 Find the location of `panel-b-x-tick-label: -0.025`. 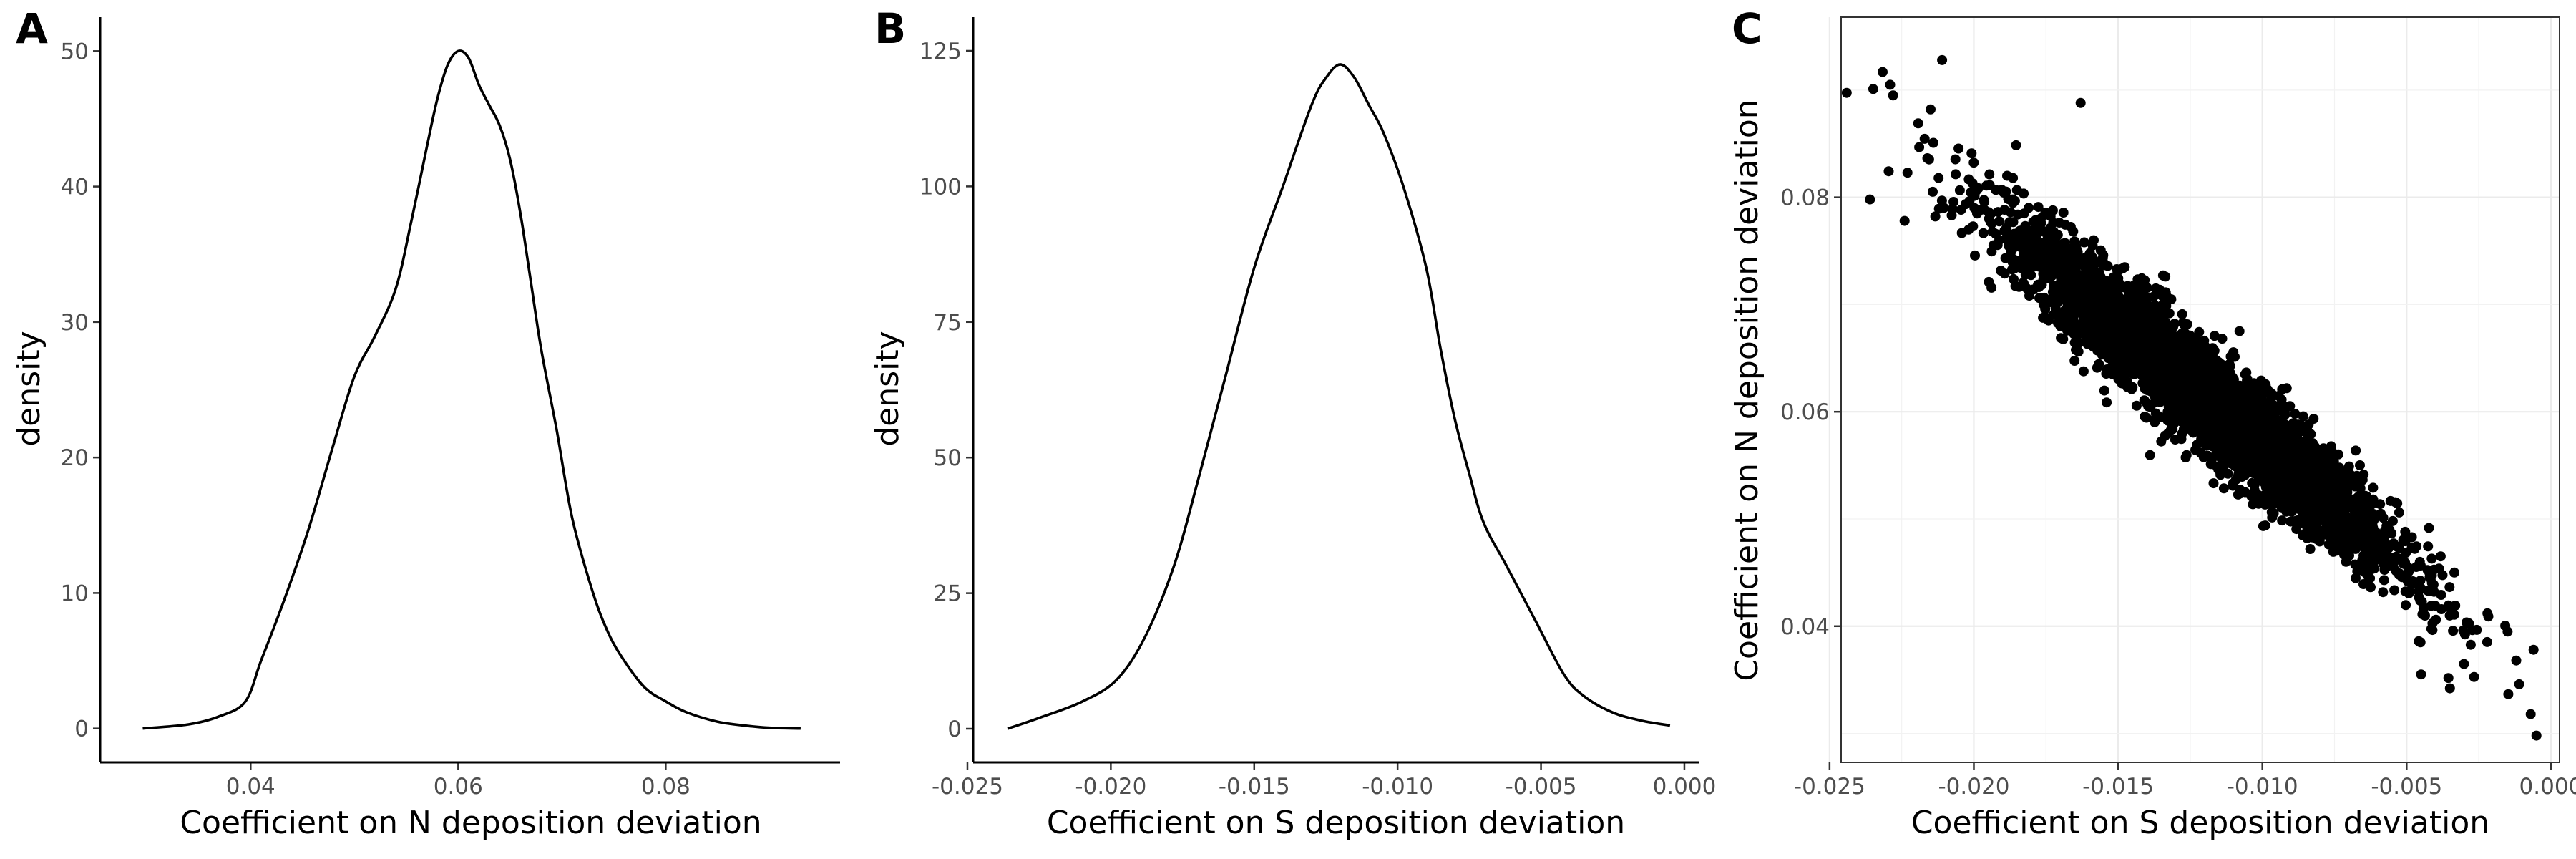

panel-b-x-tick-label: -0.025 is located at coordinates (967, 787).